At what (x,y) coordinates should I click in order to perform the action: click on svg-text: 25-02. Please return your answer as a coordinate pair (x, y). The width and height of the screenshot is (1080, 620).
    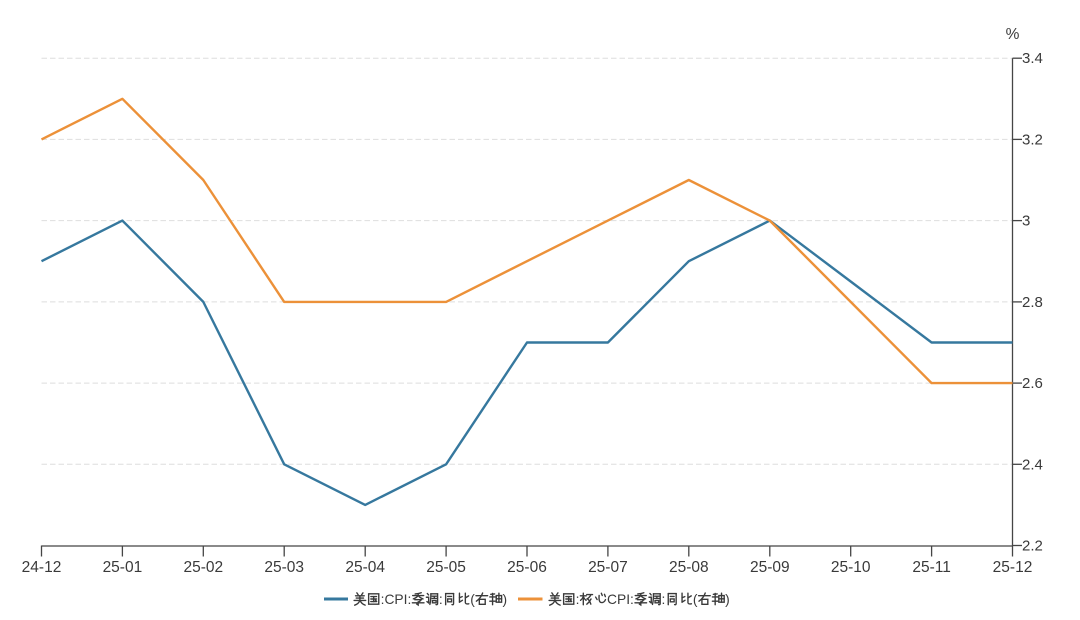
    Looking at the image, I should click on (203, 567).